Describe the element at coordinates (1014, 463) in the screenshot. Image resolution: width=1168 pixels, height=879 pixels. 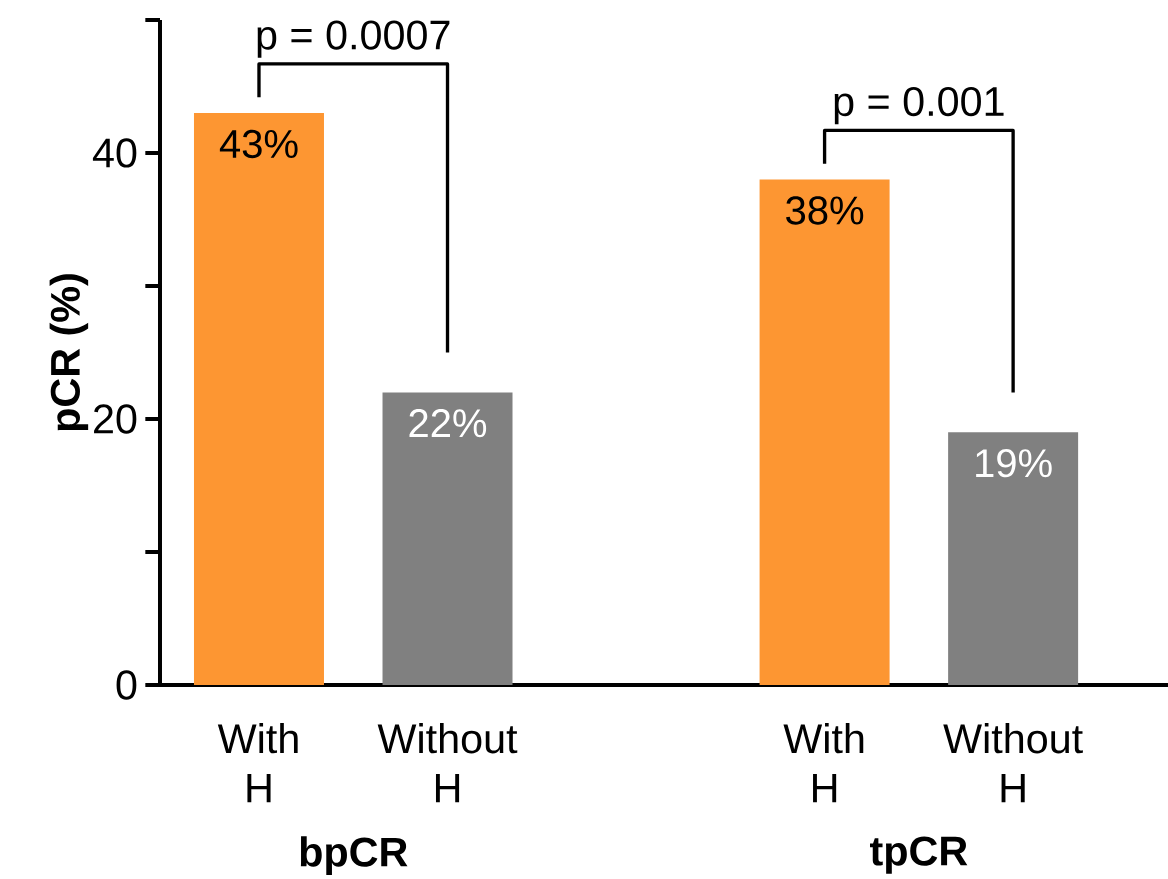
I see `data-label: 19%` at that location.